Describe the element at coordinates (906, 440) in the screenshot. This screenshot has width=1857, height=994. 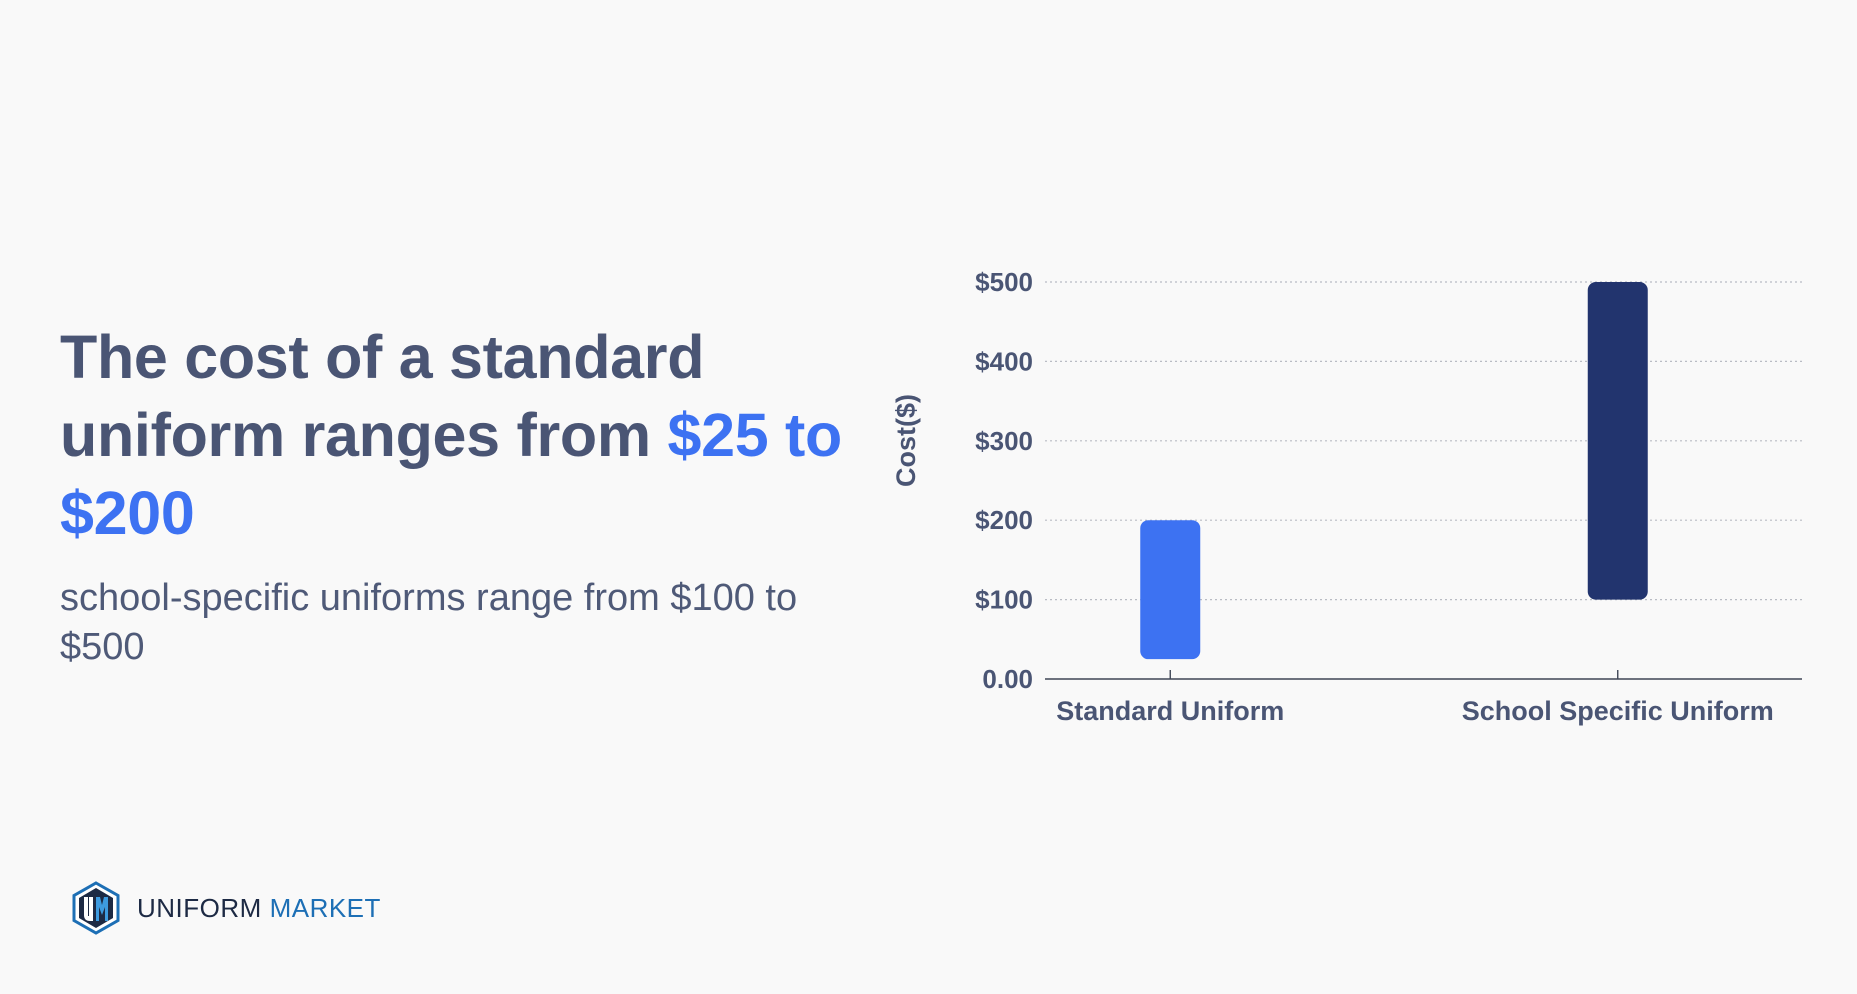
I see `y-axis-label: Cost($)` at that location.